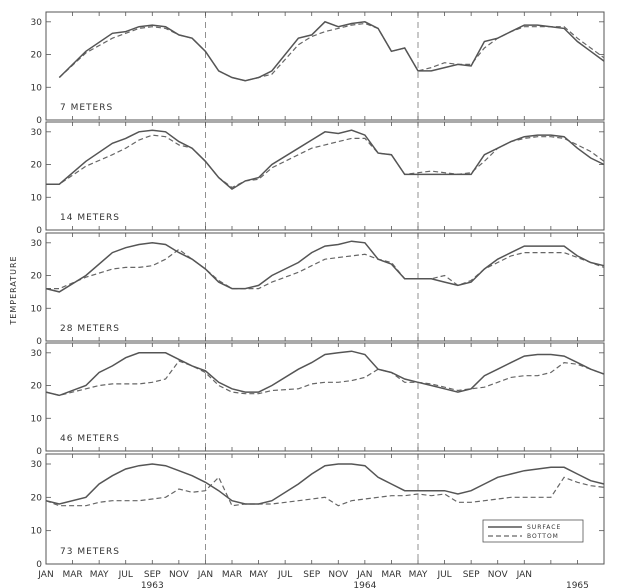  Describe the element at coordinates (152, 584) in the screenshot. I see `year-label: 1963` at that location.